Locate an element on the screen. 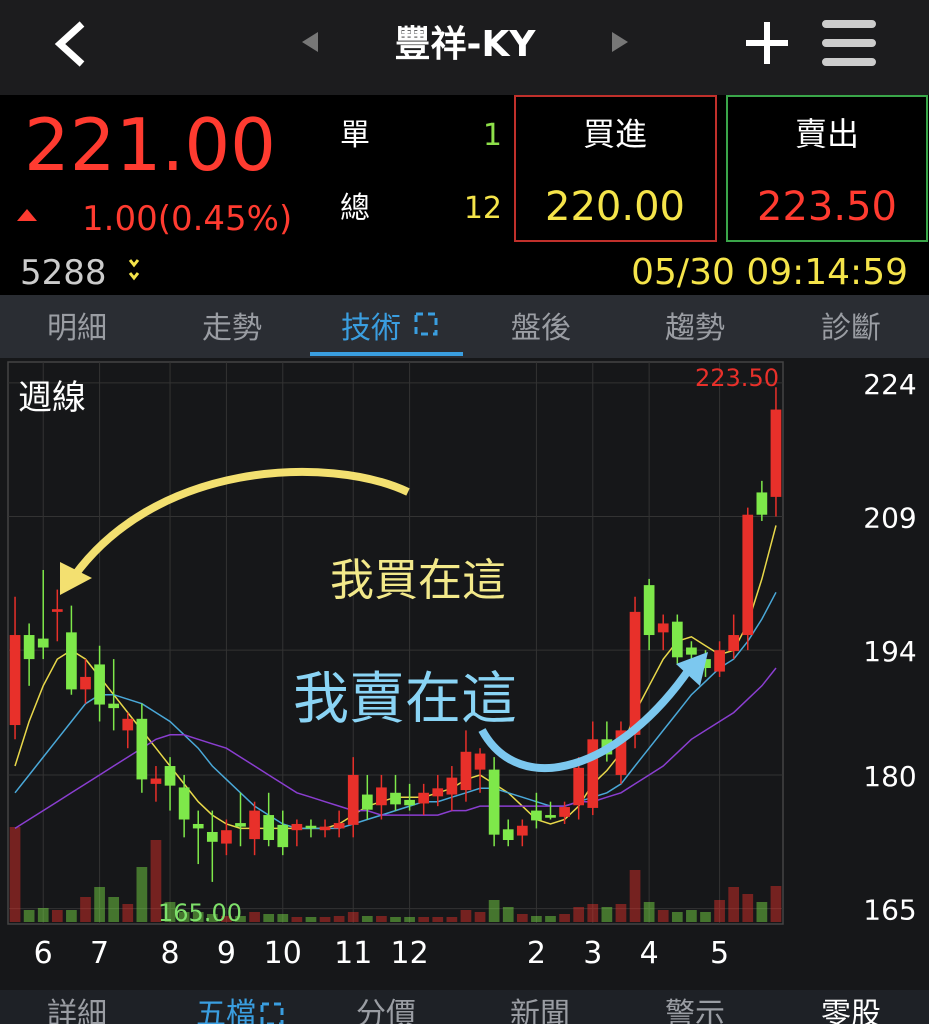 The height and width of the screenshot is (1024, 929). sell-arrow is located at coordinates (586, 718).